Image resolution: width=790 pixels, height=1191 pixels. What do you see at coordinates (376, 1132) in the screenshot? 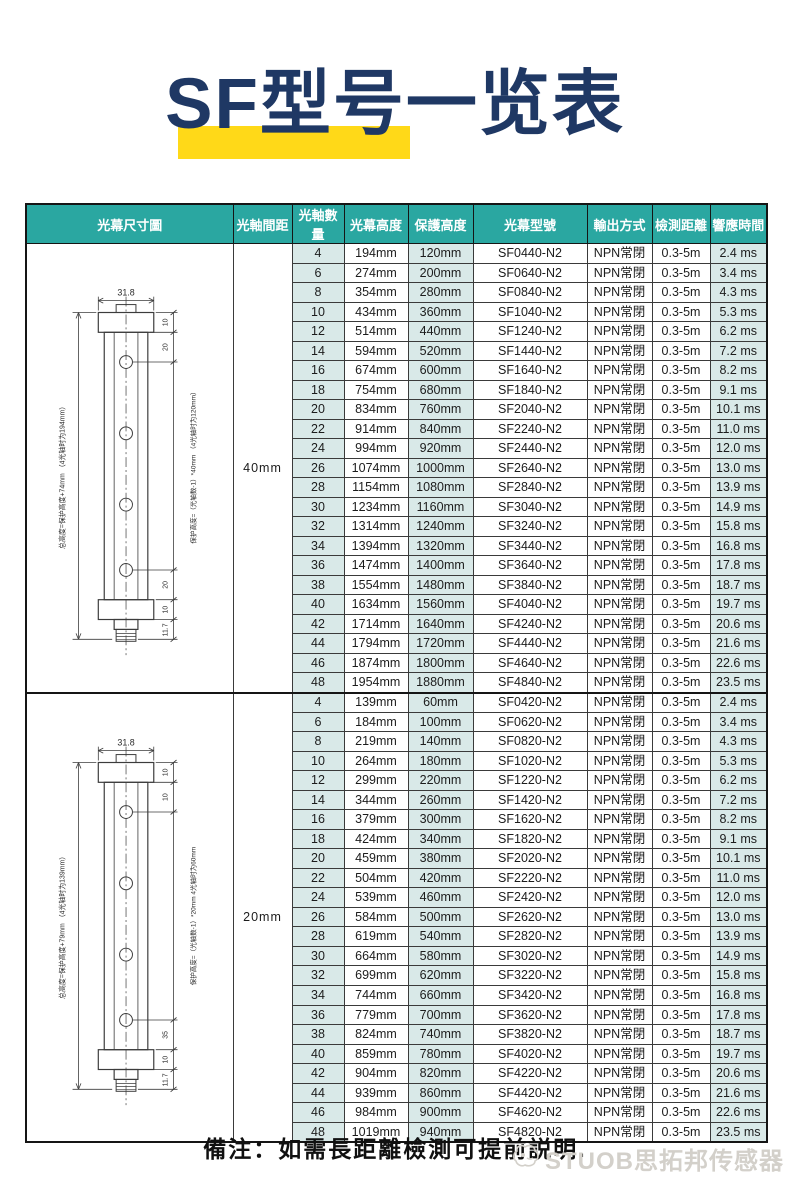
I see `table-cell: 1019mm` at bounding box center [376, 1132].